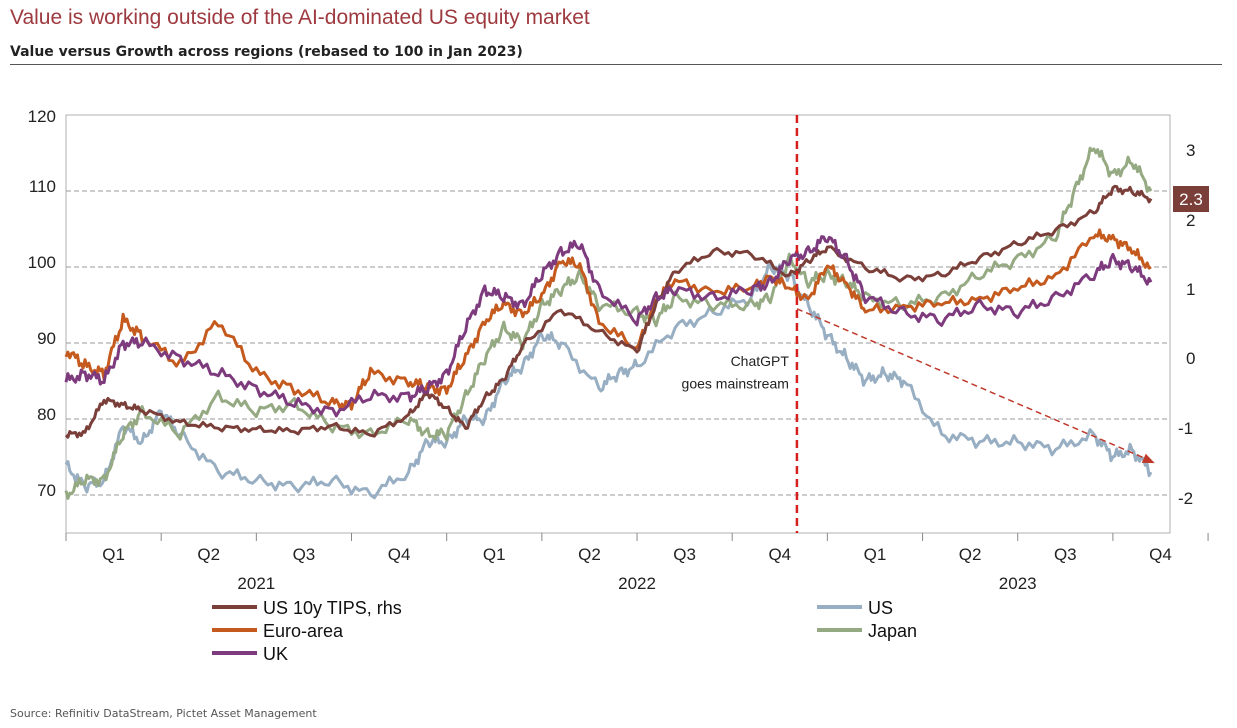 This screenshot has width=1237, height=728. Describe the element at coordinates (1190, 289) in the screenshot. I see `y2-tick-label: 1` at that location.